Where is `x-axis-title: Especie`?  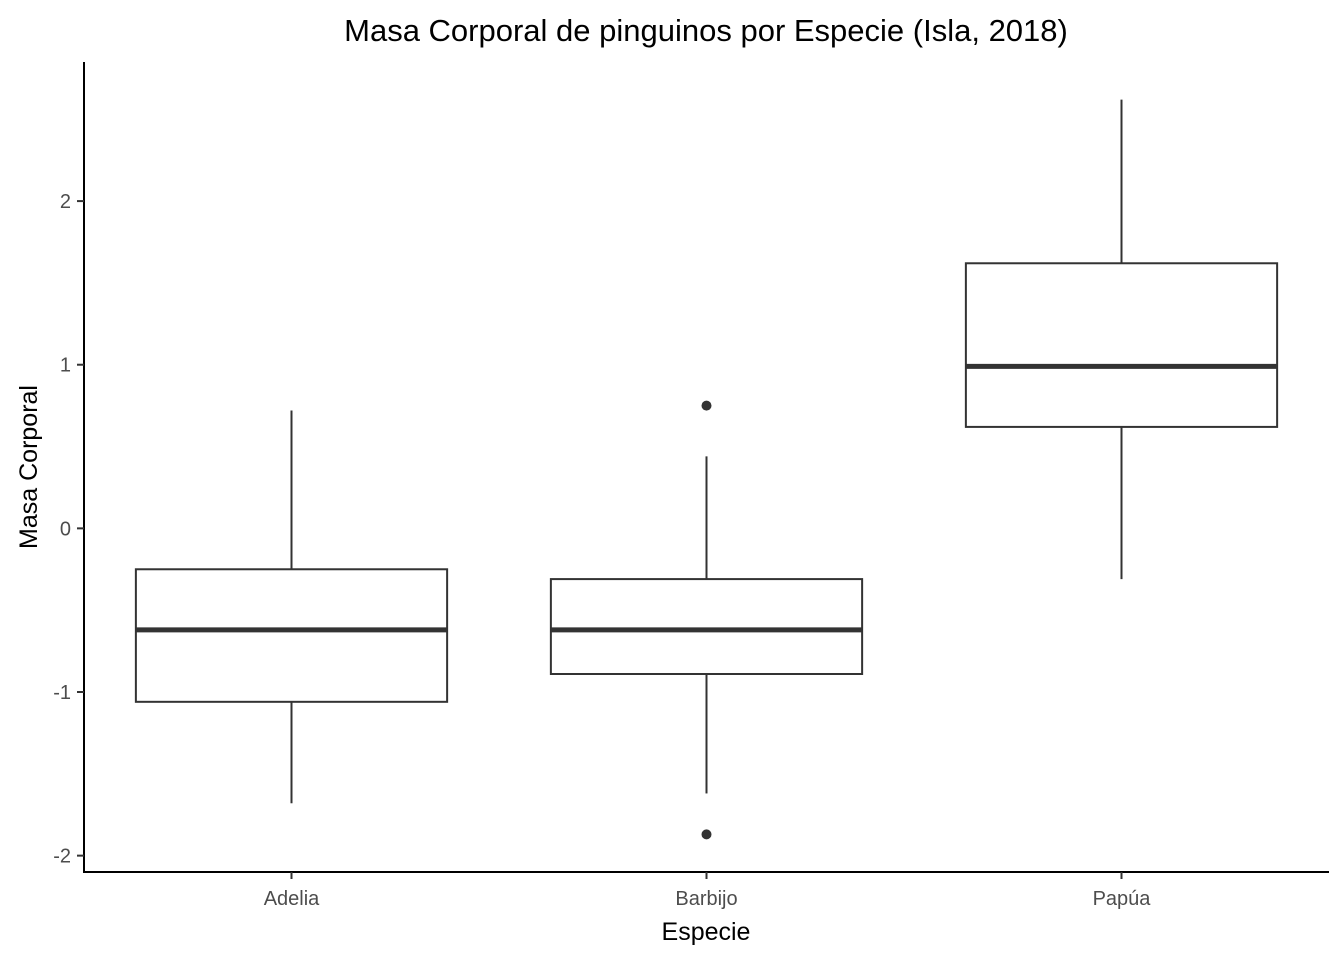 x-axis-title: Especie is located at coordinates (706, 932).